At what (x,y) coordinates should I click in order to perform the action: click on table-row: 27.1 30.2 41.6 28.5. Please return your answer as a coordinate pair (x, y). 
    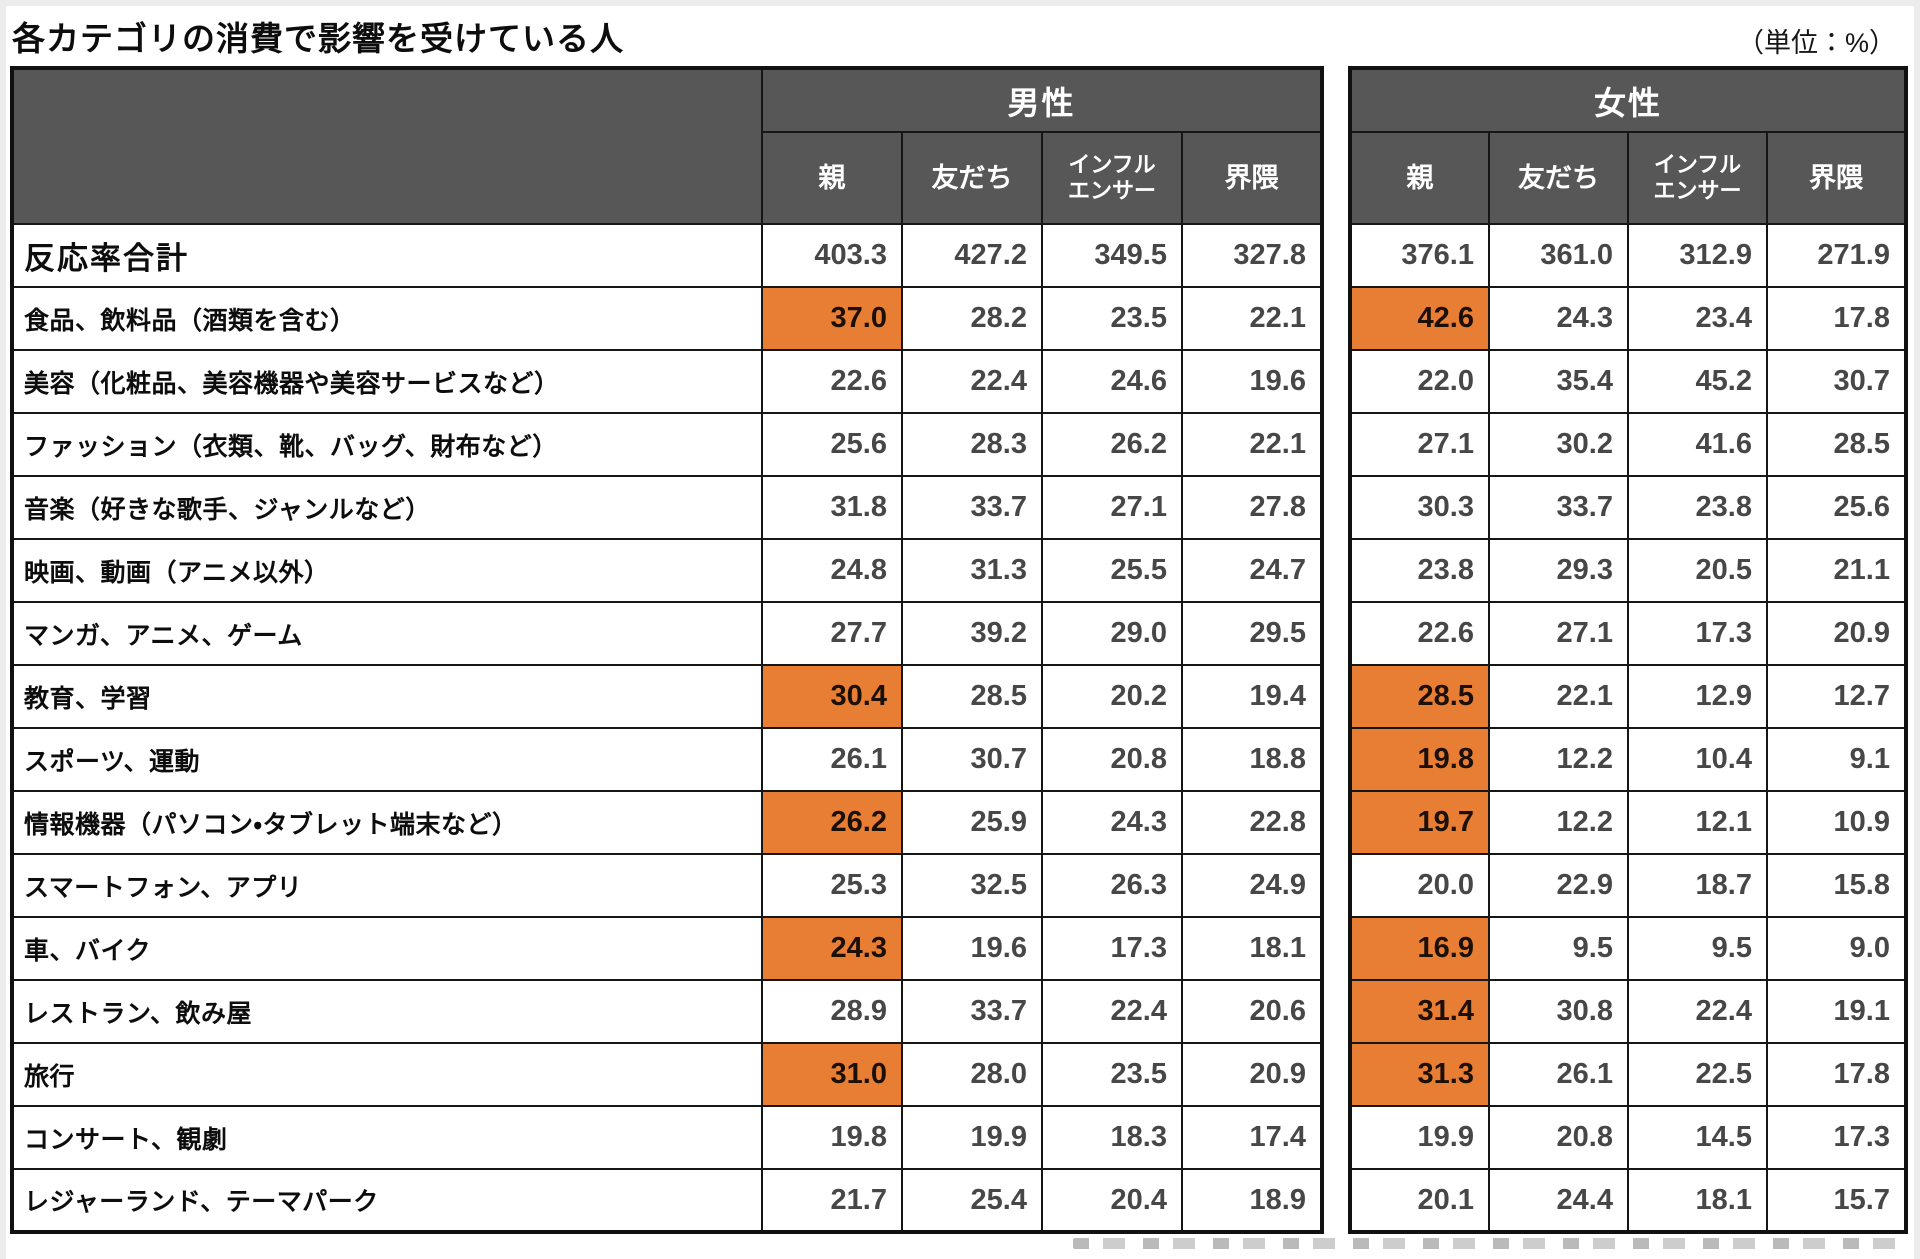
    Looking at the image, I should click on (1628, 444).